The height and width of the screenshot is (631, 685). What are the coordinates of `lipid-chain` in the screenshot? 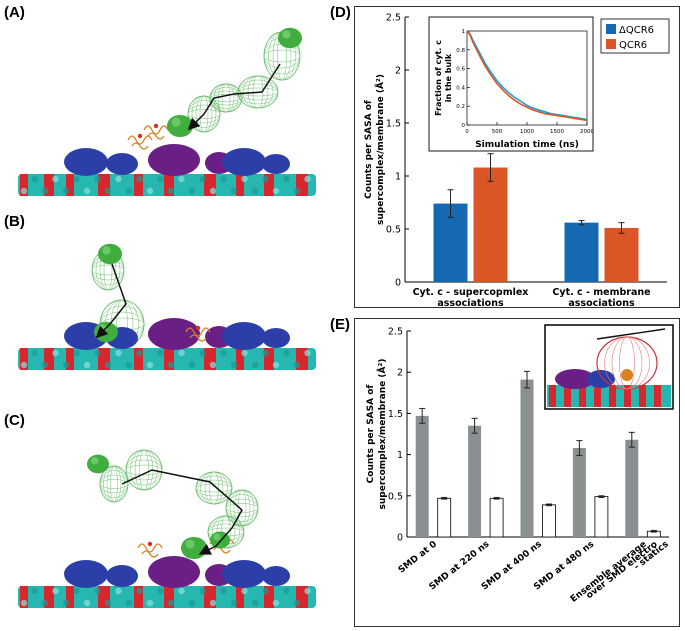 It's located at (150, 548).